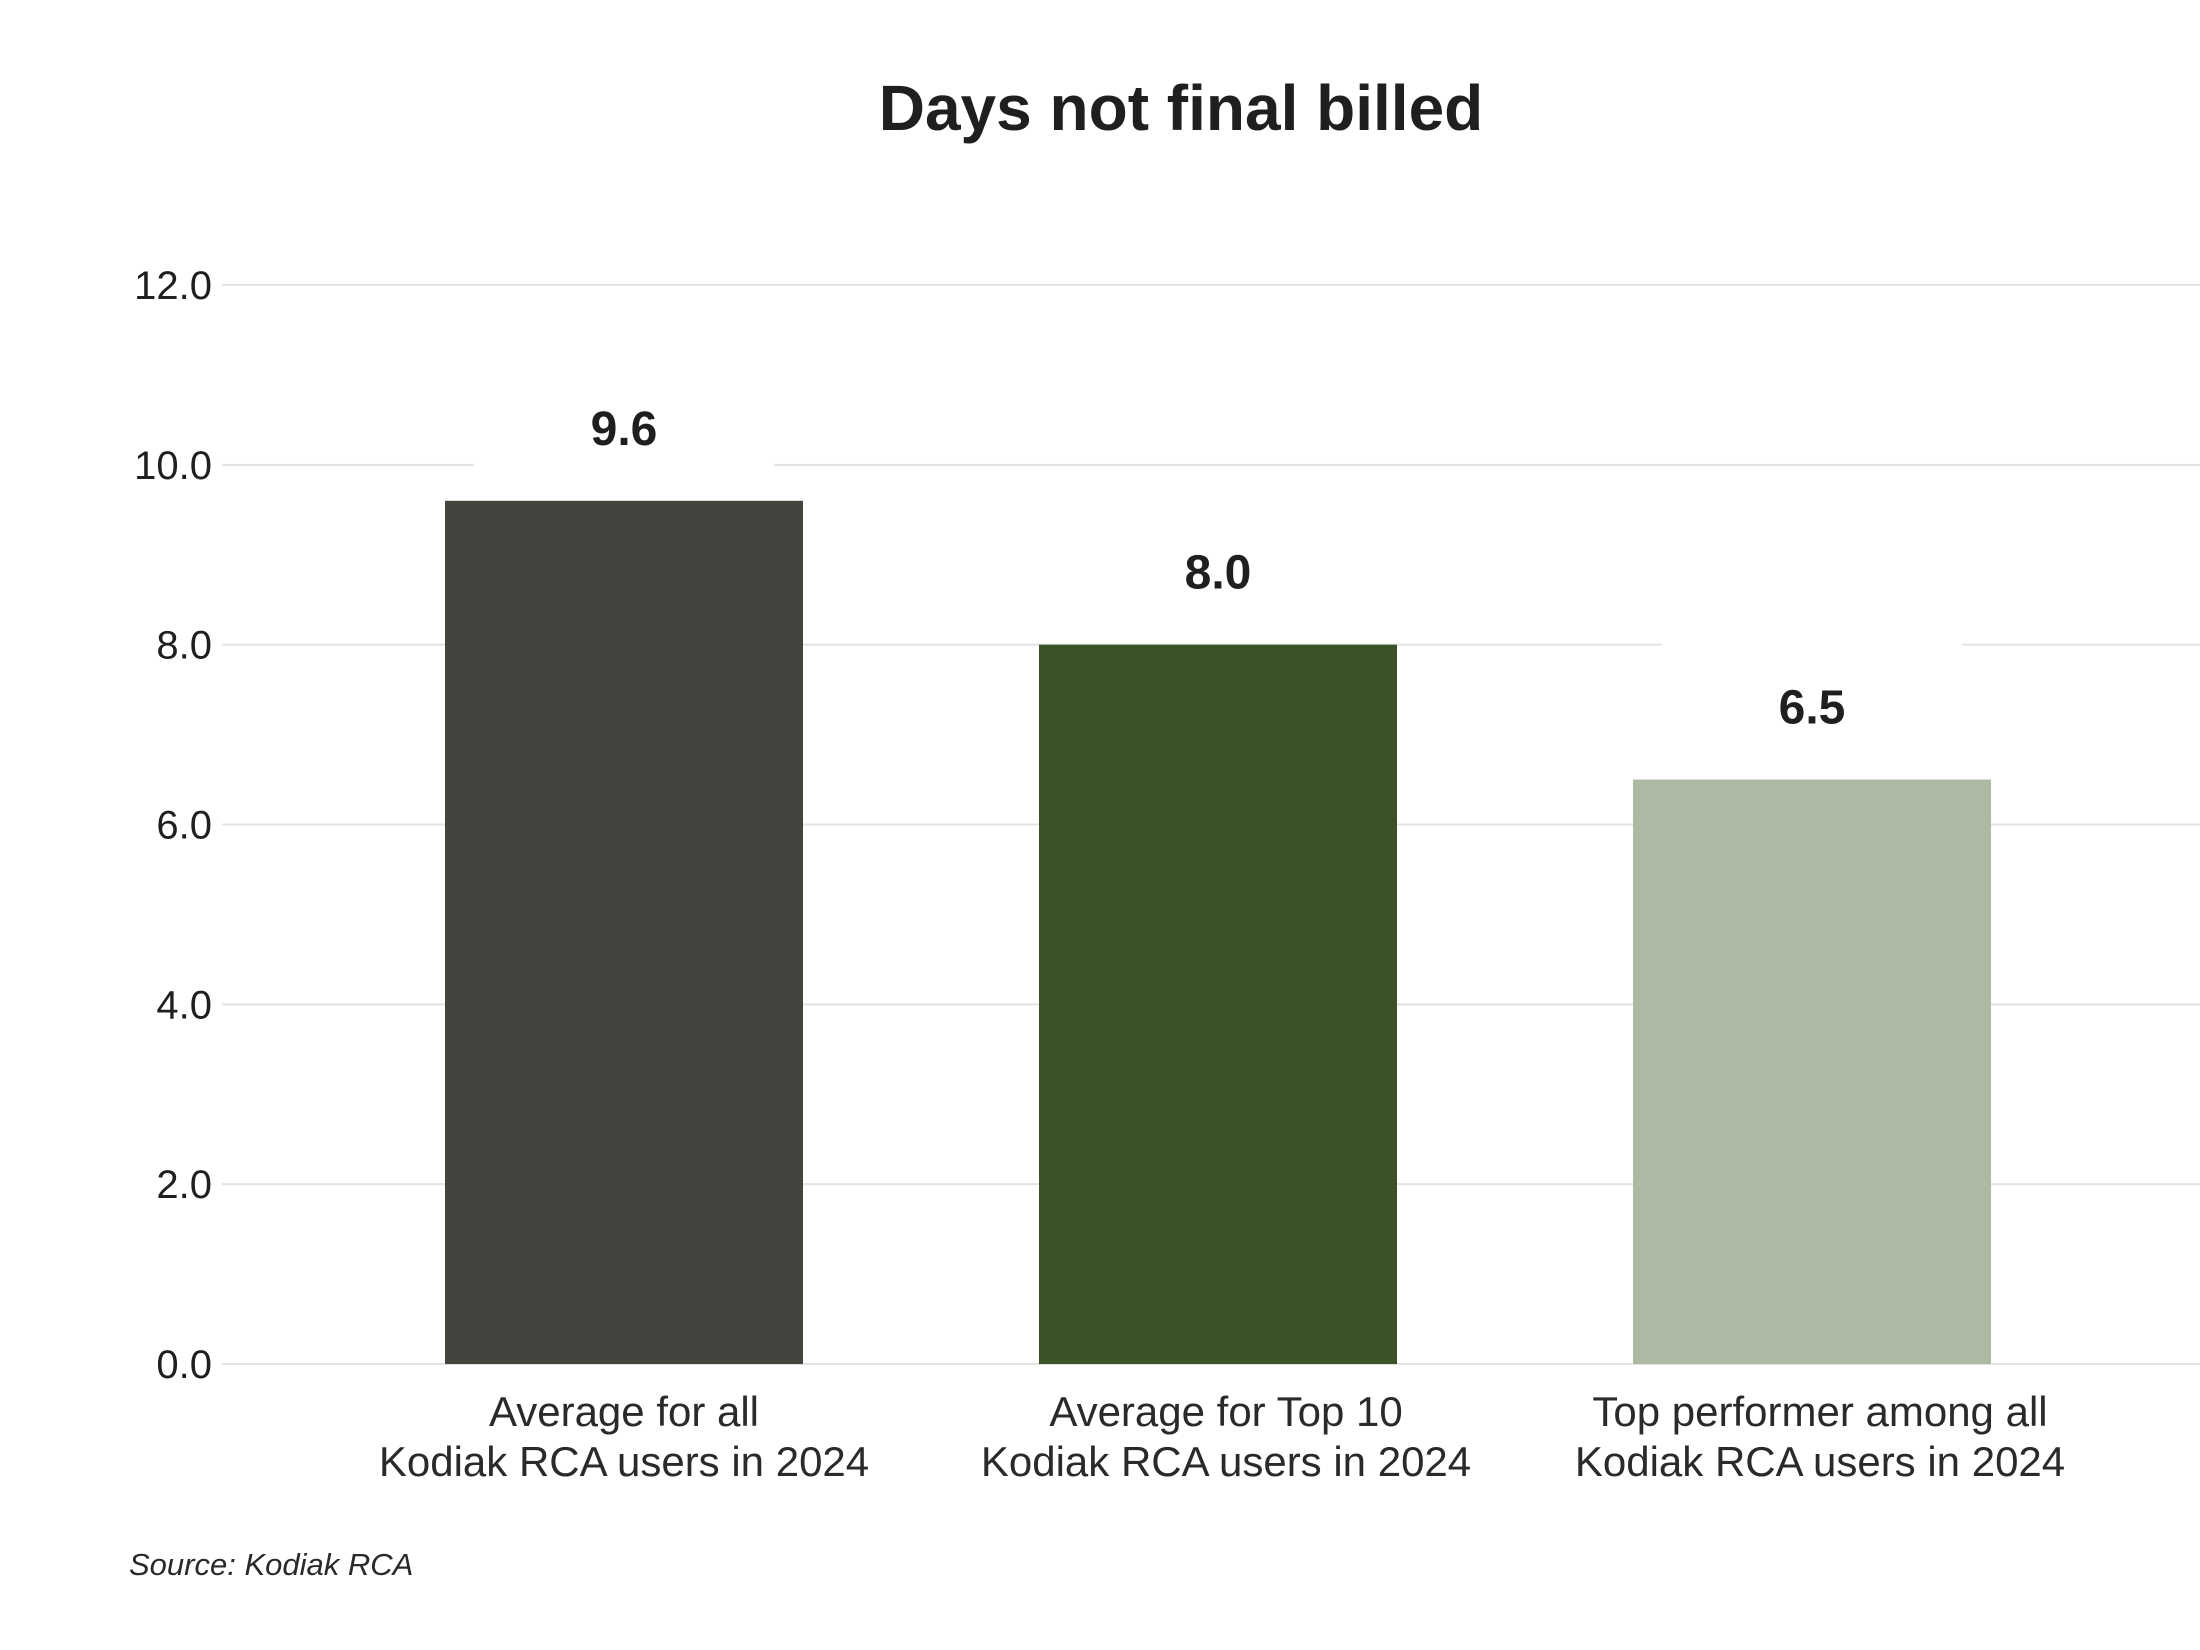  I want to click on y-tick-label: 8.0, so click(184, 646).